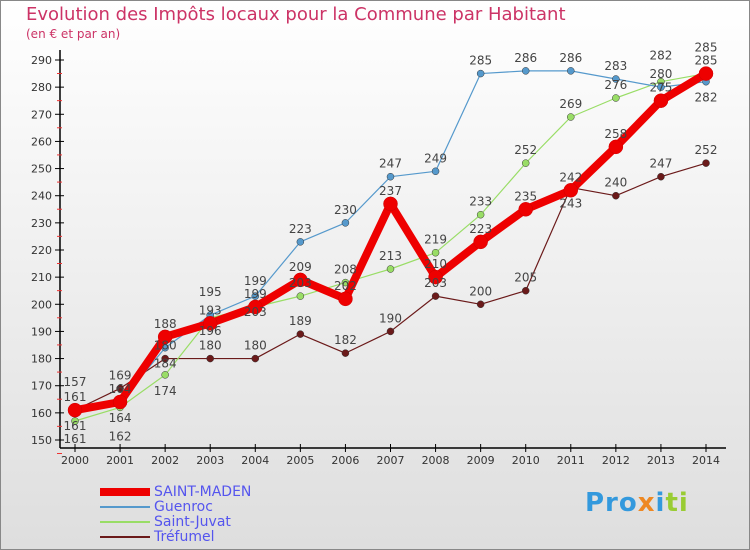 The image size is (750, 550). I want to click on legend-label: Tréfumel, so click(184, 537).